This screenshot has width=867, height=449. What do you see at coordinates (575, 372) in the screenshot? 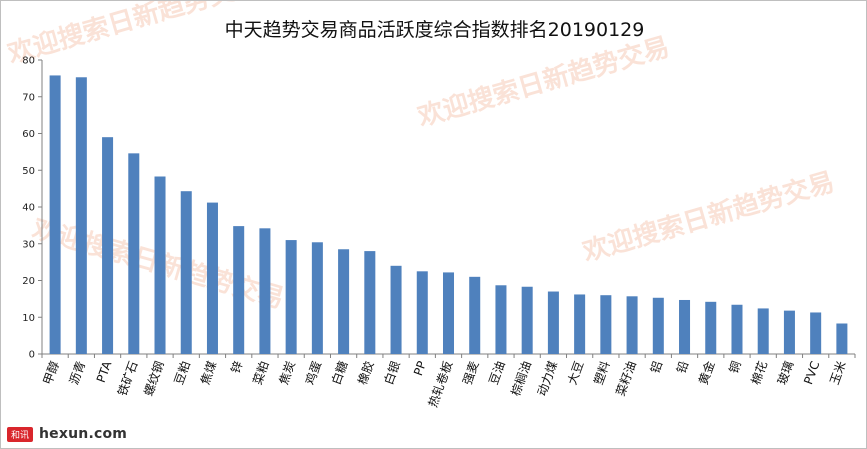
I see `x-category-label: 大豆` at bounding box center [575, 372].